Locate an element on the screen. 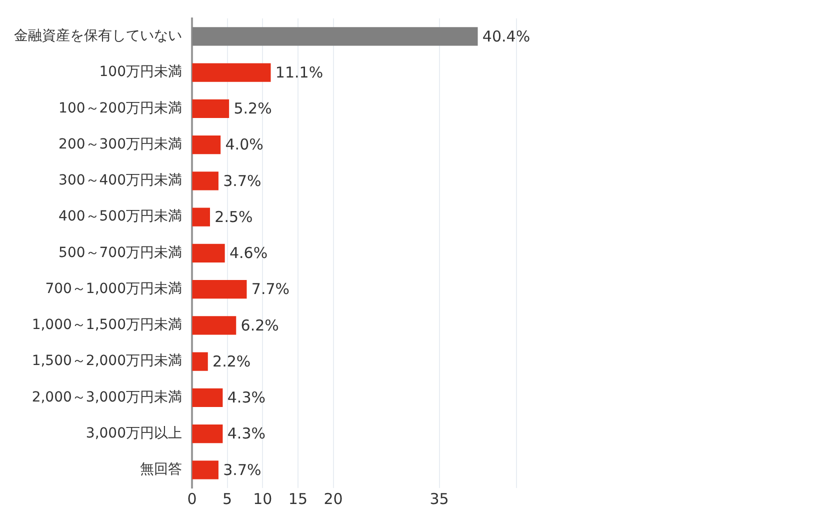 The image size is (819, 514). y-tick-label: 100～200万円未満 is located at coordinates (120, 108).